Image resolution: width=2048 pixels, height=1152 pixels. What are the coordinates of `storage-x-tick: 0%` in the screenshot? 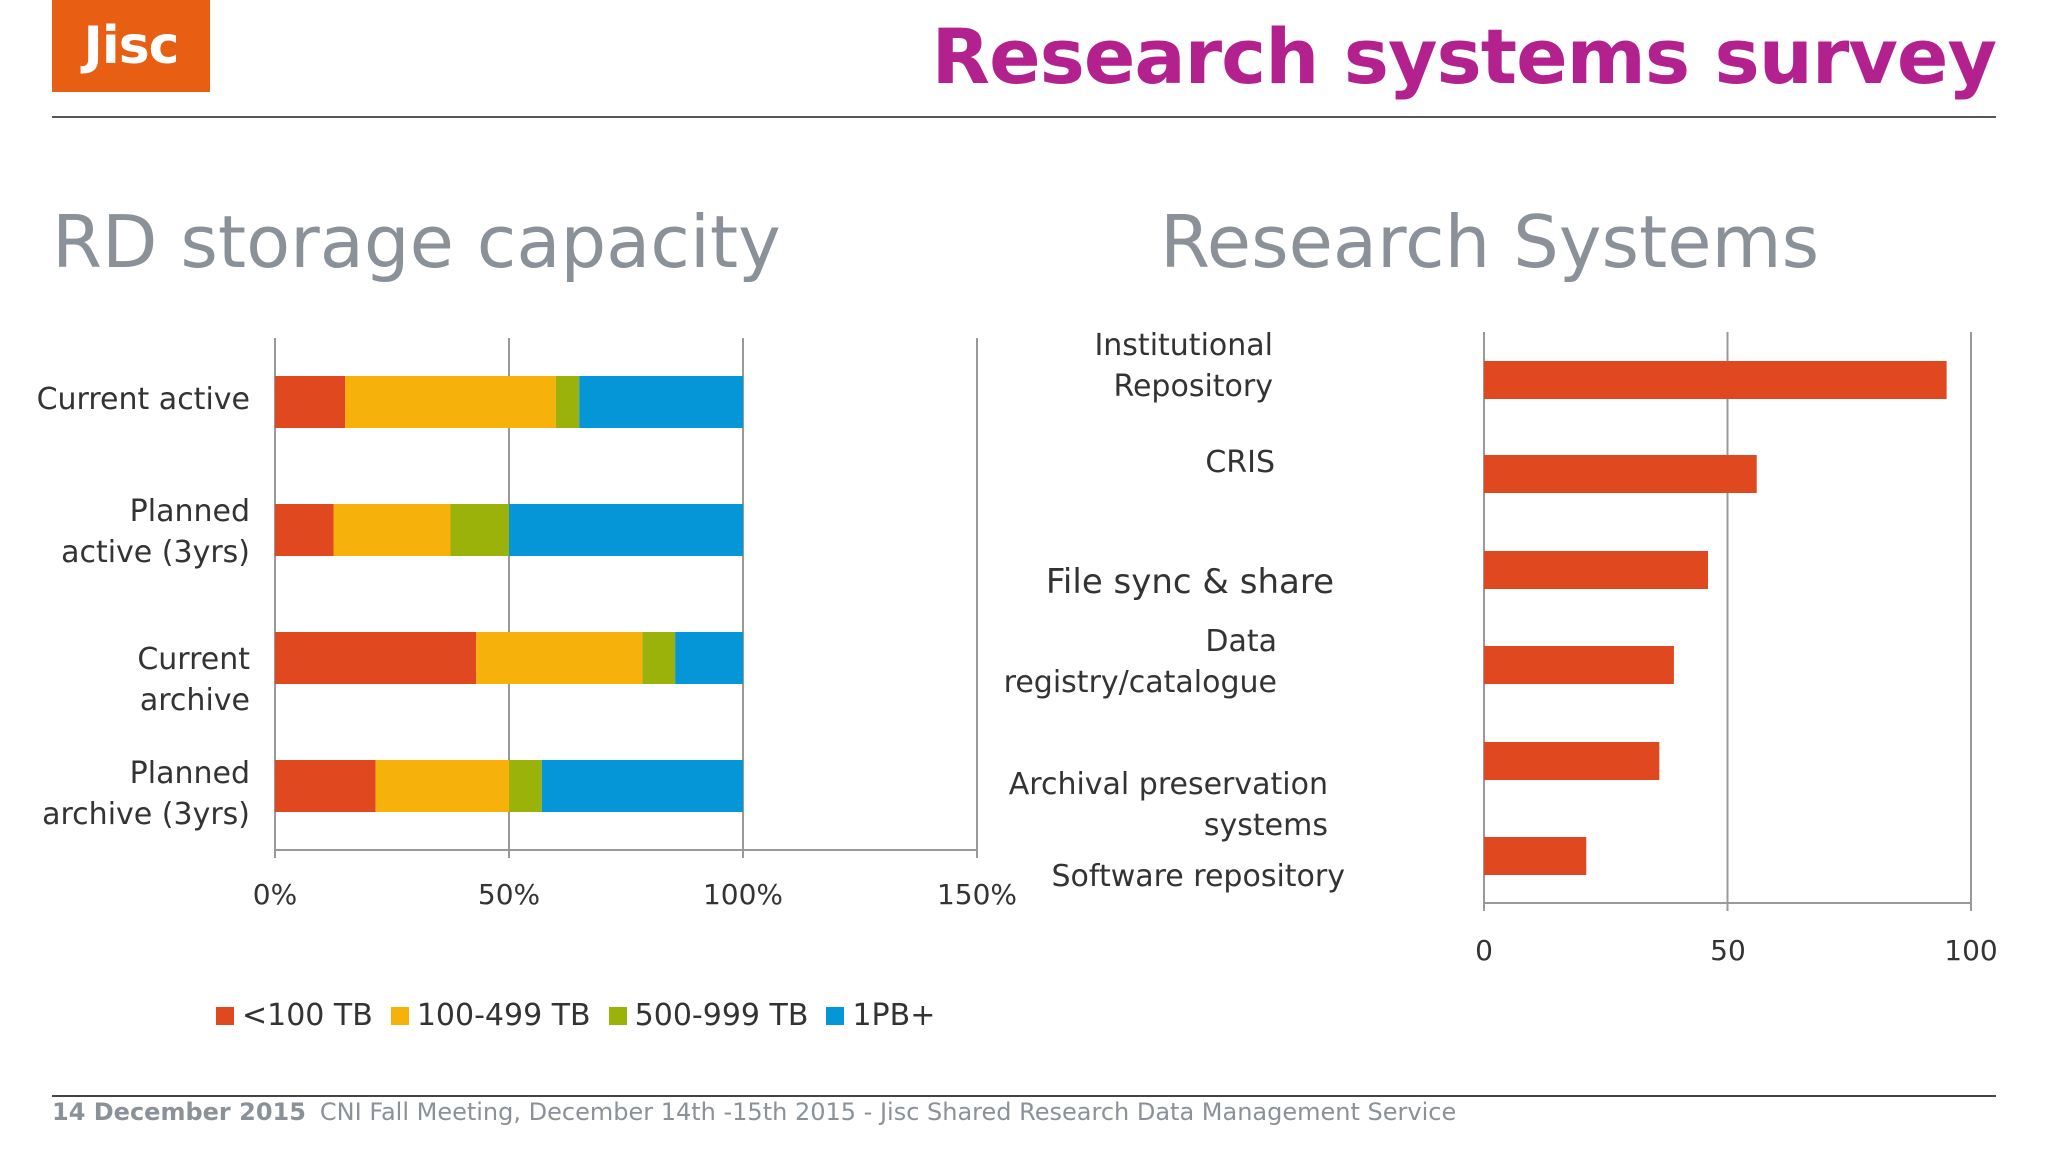 It's located at (275, 894).